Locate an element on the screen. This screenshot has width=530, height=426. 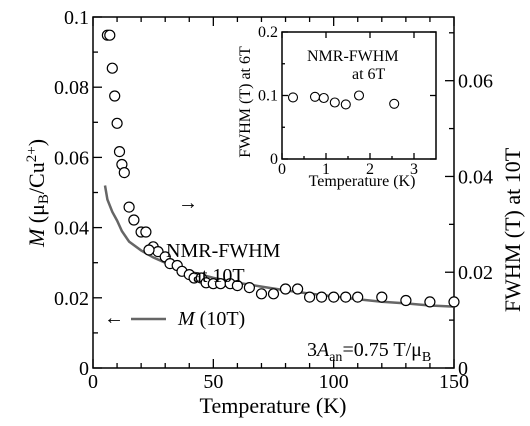
inset-x-tick-label: 0 is located at coordinates (282, 169).